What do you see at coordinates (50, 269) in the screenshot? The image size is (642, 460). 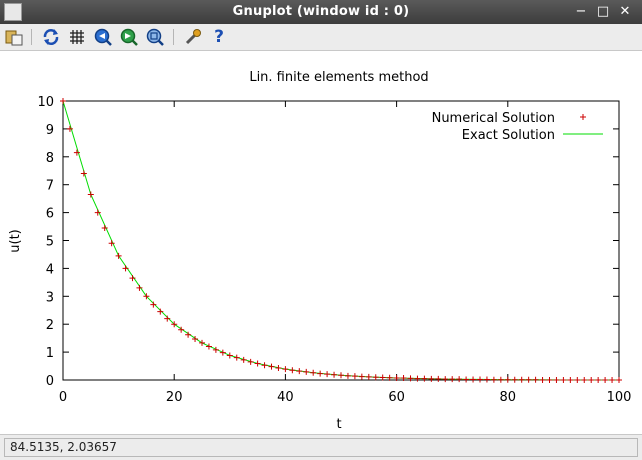 I see `y-tick-label: 4` at bounding box center [50, 269].